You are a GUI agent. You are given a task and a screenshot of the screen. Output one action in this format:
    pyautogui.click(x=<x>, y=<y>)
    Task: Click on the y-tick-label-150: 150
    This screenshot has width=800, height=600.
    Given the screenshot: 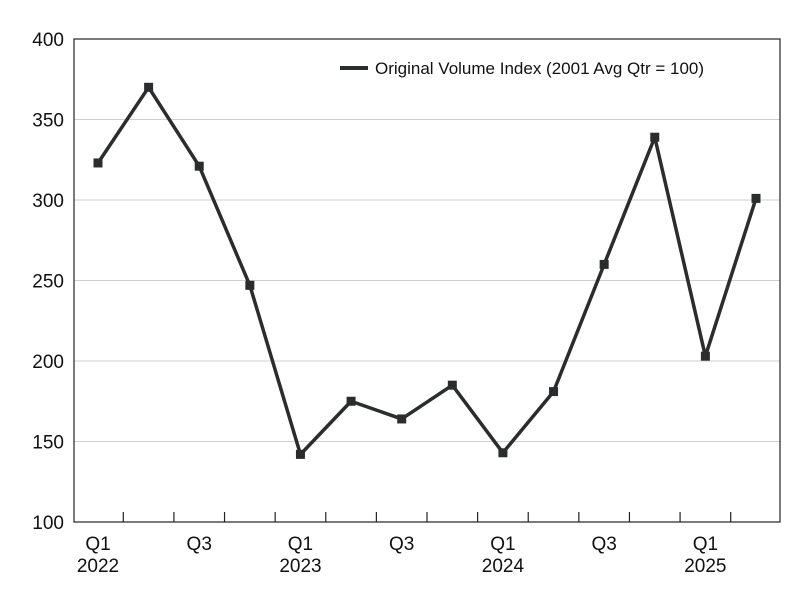 What is the action you would take?
    pyautogui.click(x=48, y=443)
    